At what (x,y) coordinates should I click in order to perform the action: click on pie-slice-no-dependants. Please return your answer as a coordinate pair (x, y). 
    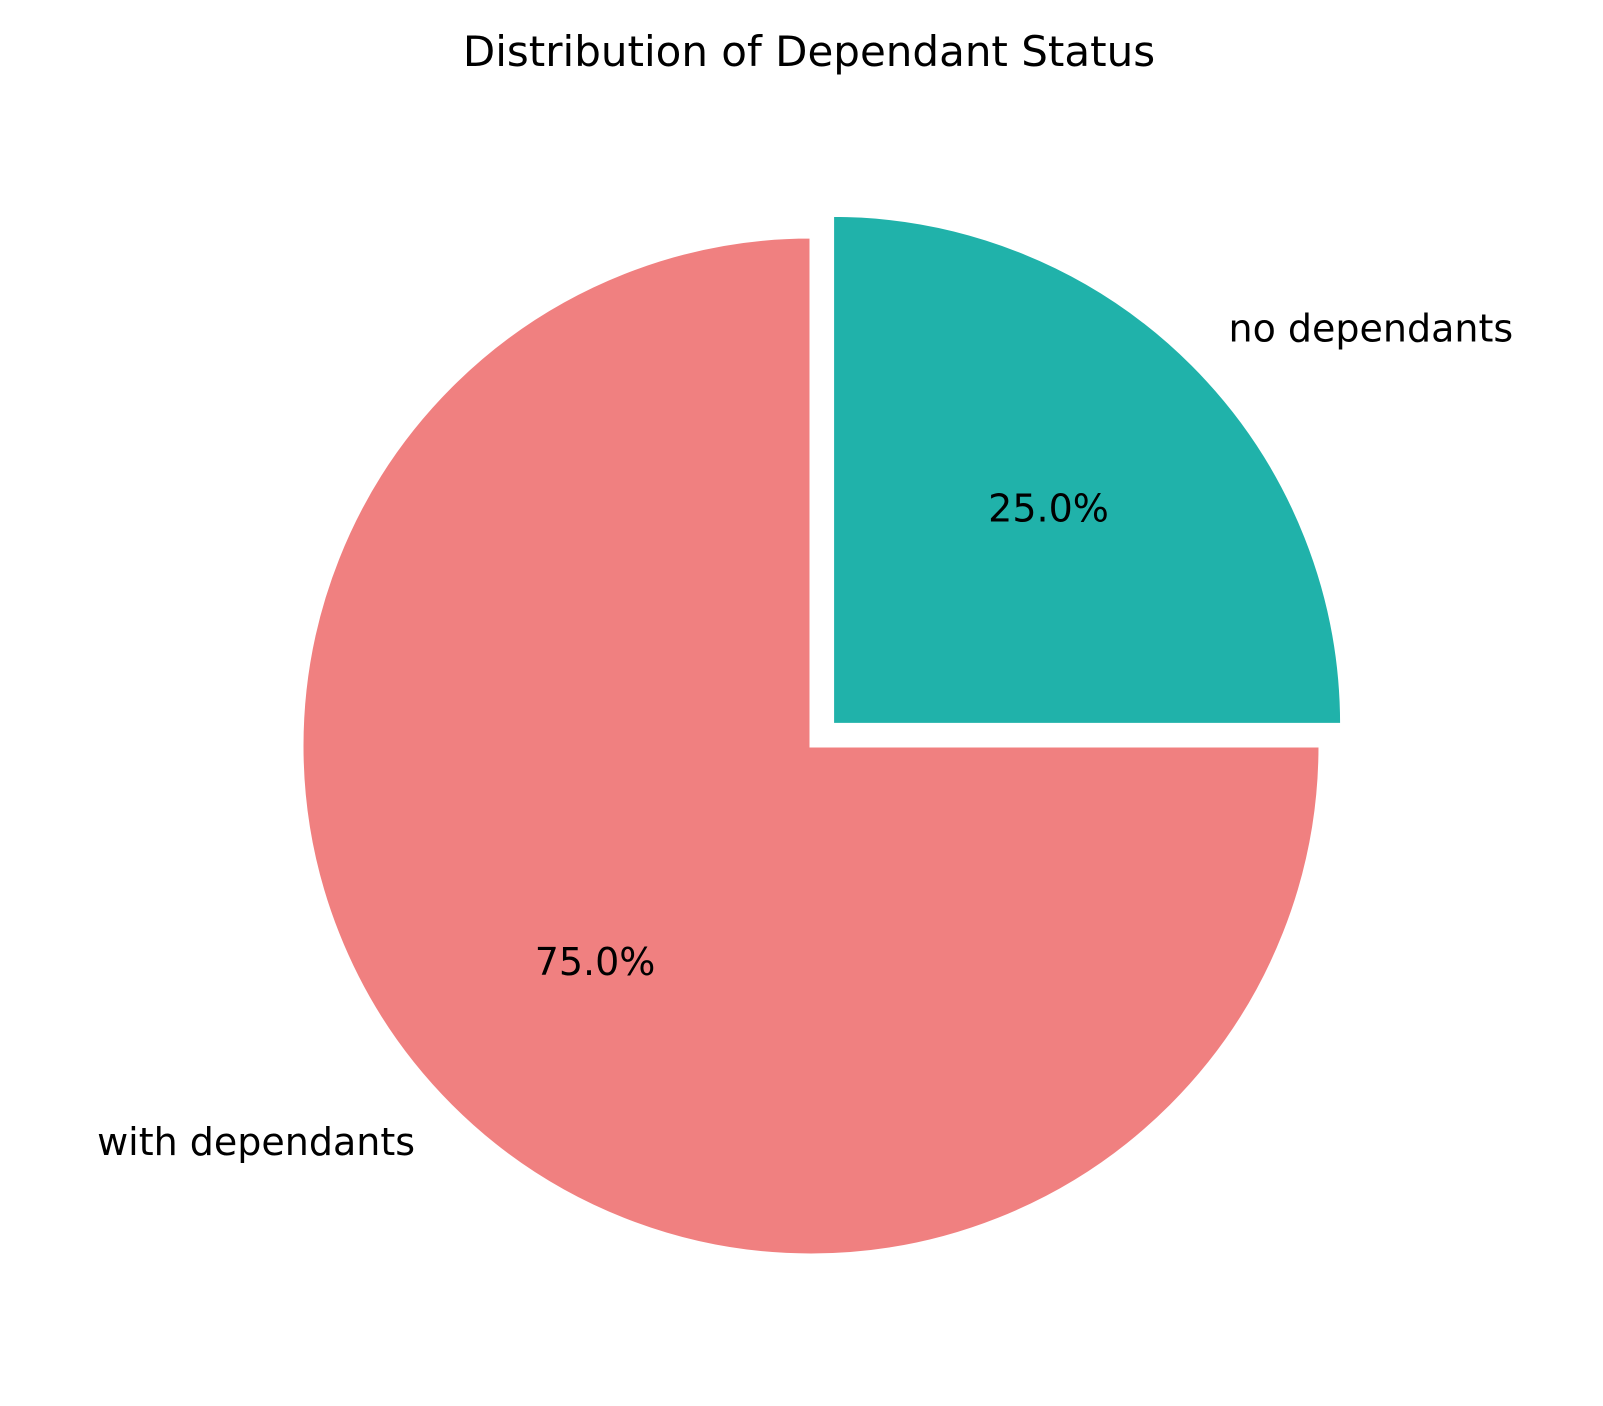
    Looking at the image, I should click on (1087, 469).